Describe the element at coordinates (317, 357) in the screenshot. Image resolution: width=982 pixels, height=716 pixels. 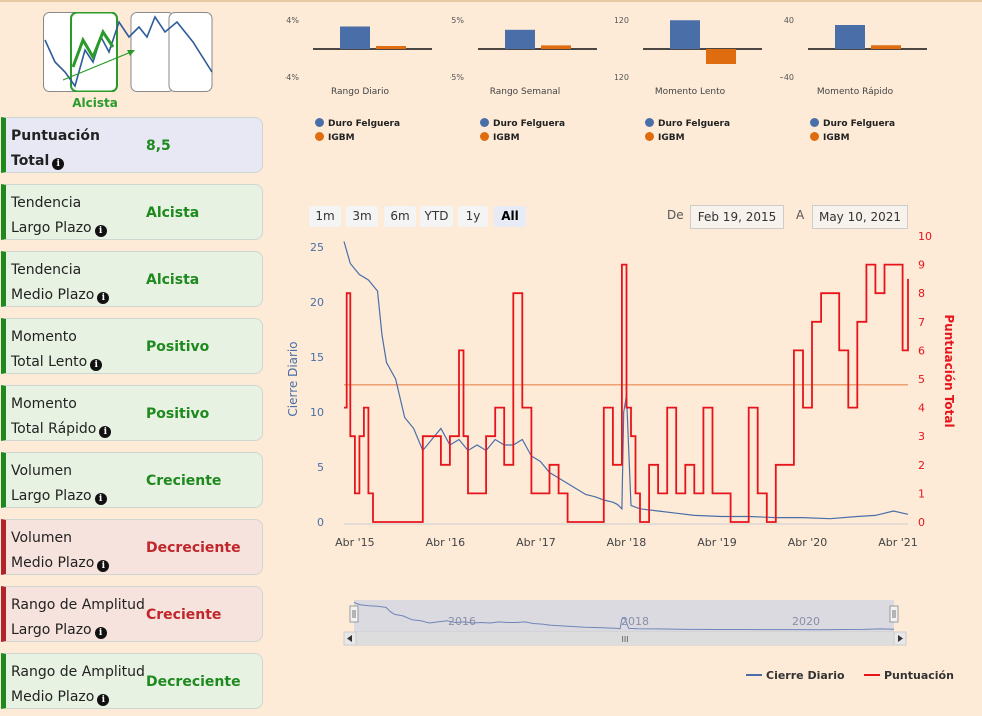
I see `left-tick-label: 15` at that location.